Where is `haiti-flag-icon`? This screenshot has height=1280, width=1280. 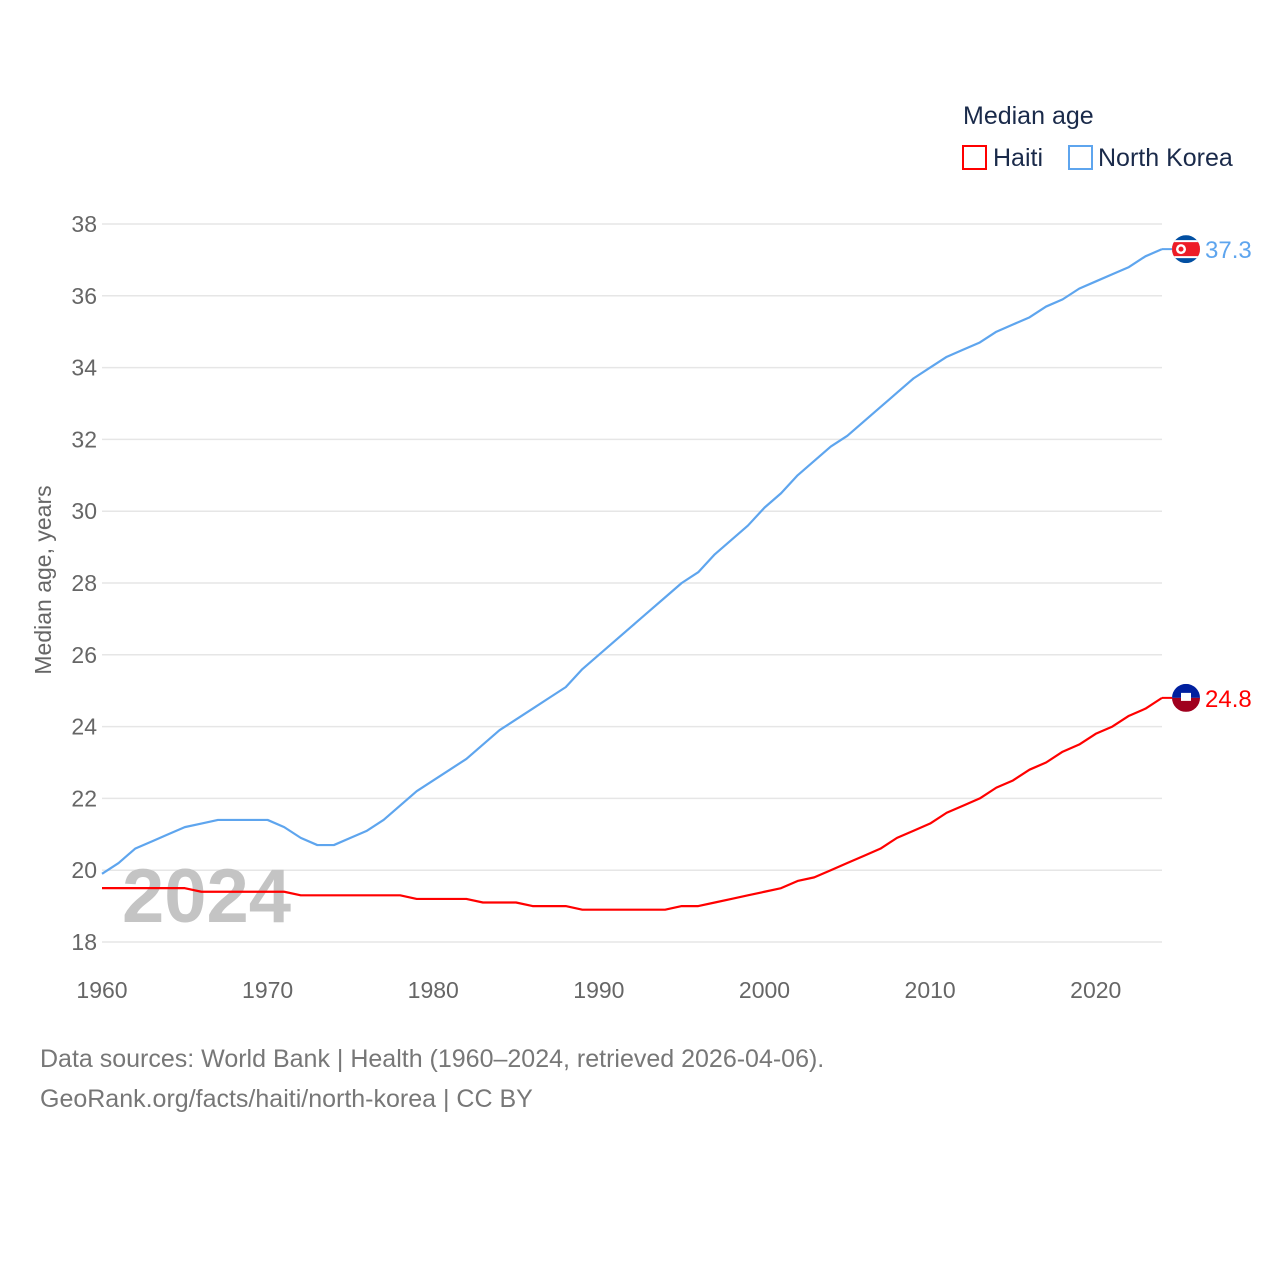
haiti-flag-icon is located at coordinates (1186, 697).